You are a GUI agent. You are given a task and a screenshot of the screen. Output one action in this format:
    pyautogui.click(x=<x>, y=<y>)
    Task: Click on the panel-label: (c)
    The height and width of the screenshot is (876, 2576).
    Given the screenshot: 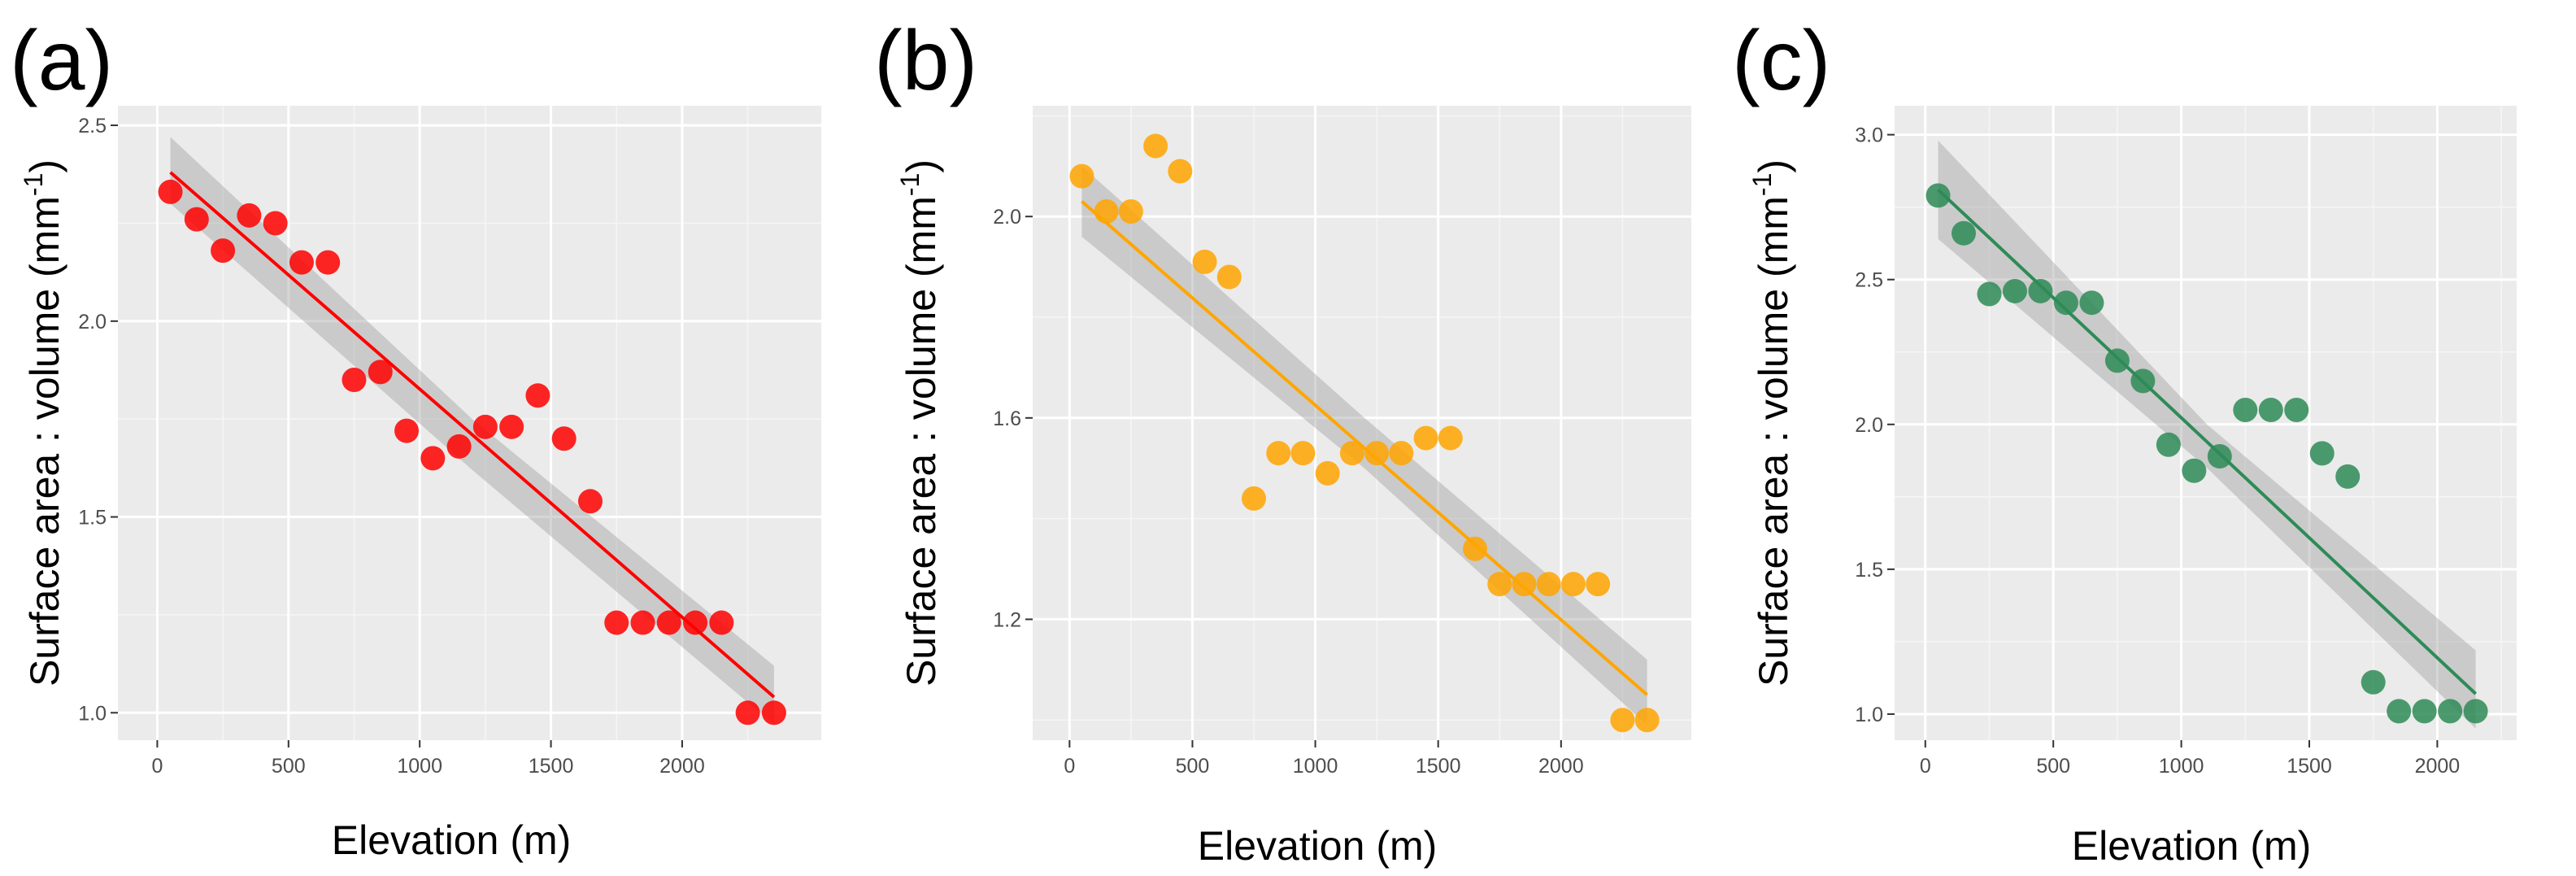 What is the action you would take?
    pyautogui.click(x=1781, y=61)
    